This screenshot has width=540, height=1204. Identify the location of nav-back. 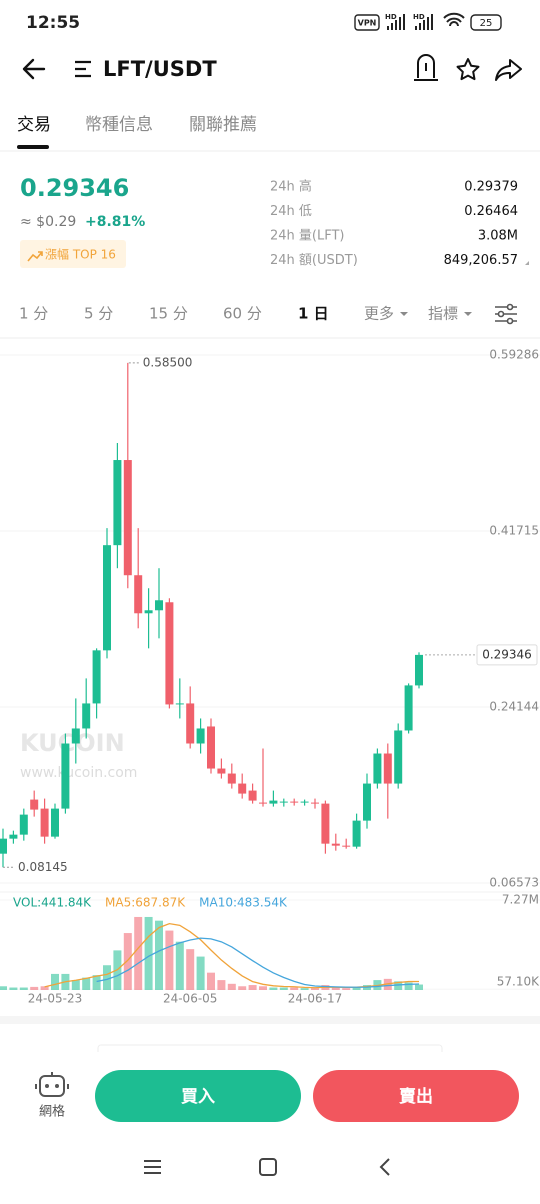
(384, 1167).